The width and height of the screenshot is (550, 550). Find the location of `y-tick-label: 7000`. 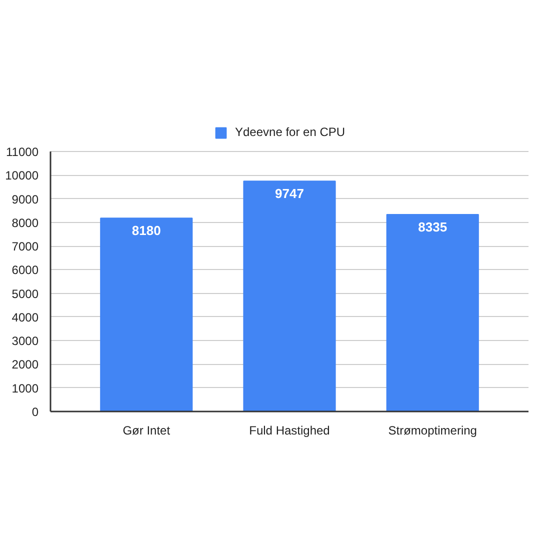

y-tick-label: 7000 is located at coordinates (25, 247).